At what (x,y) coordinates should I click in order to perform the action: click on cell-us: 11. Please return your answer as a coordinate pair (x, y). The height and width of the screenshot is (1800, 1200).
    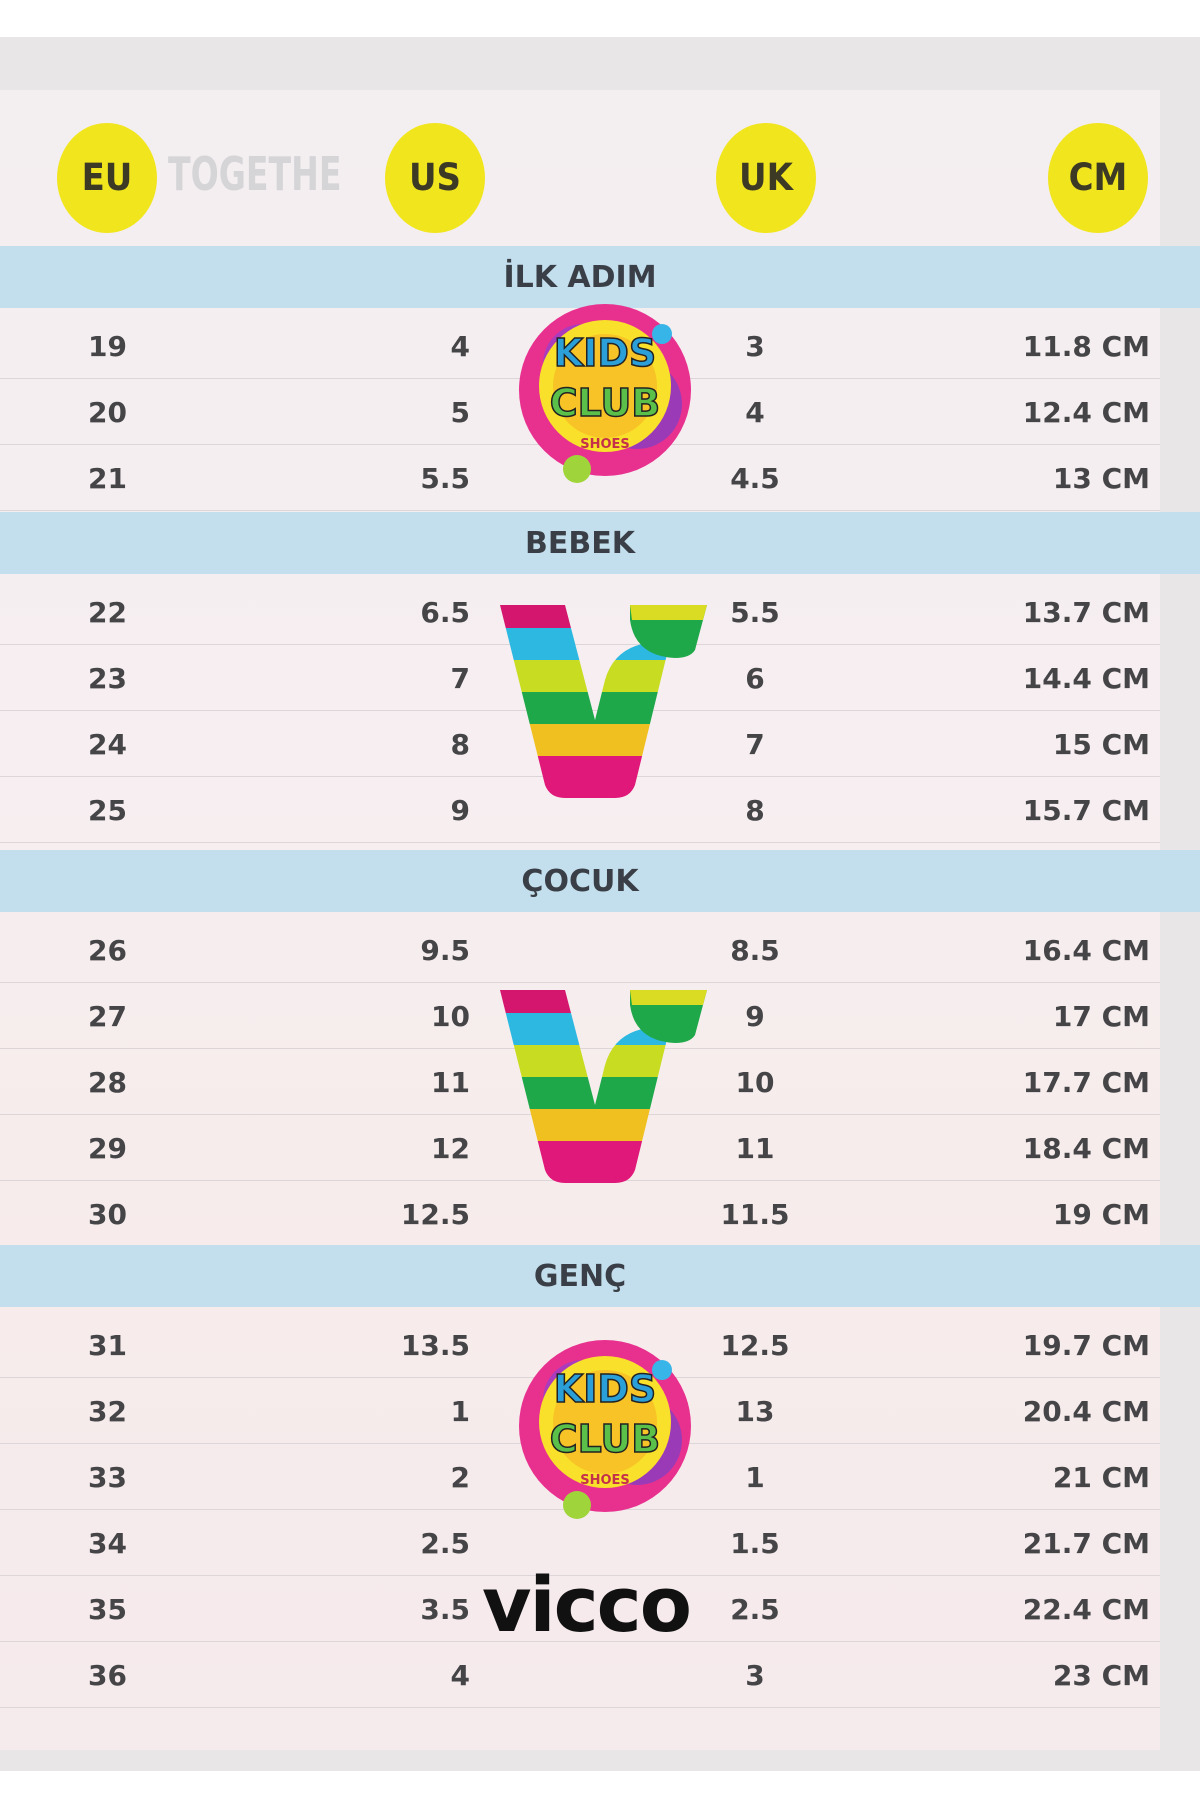
    Looking at the image, I should click on (450, 1082).